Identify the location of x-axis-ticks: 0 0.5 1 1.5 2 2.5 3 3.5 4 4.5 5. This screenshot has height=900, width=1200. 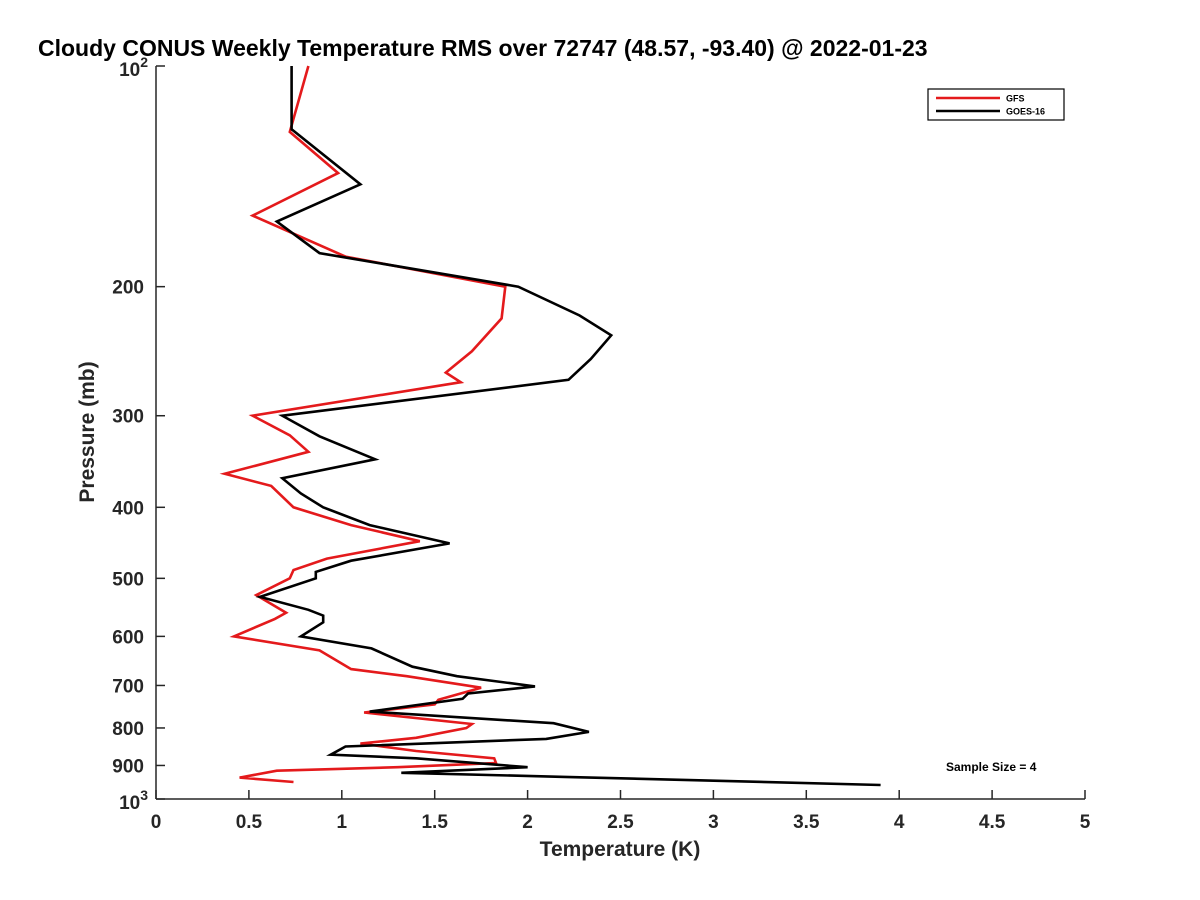
(621, 811).